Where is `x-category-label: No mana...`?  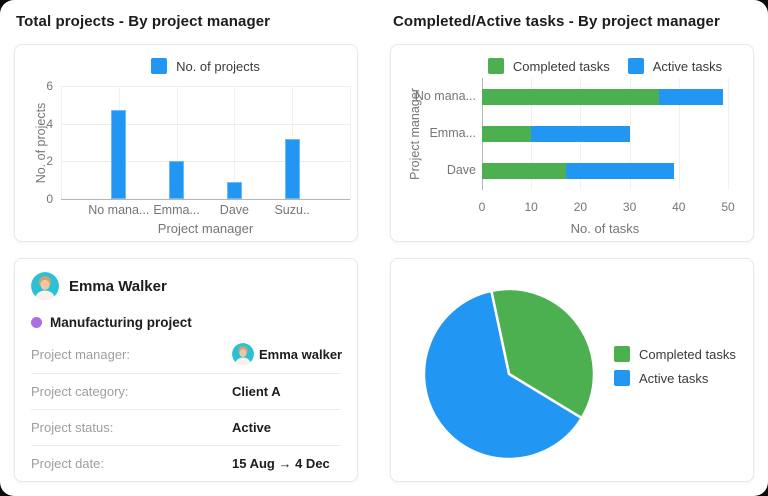 x-category-label: No mana... is located at coordinates (119, 210).